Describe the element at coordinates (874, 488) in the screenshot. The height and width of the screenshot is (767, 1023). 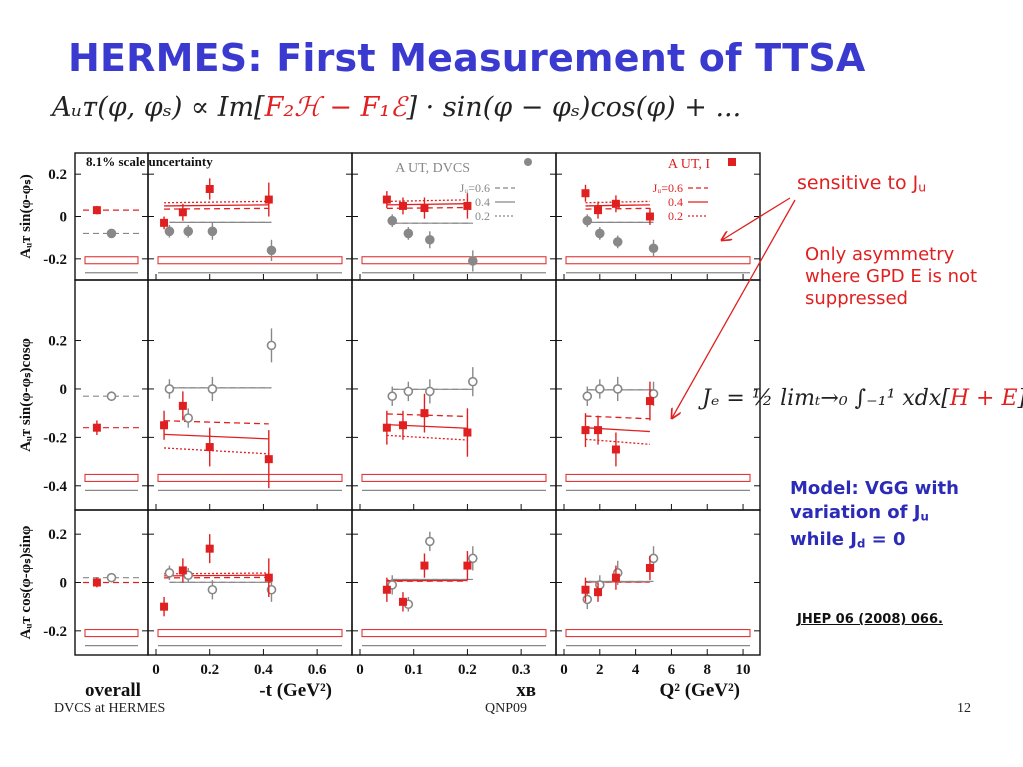
I see `model-line-1: Model: VGG with` at that location.